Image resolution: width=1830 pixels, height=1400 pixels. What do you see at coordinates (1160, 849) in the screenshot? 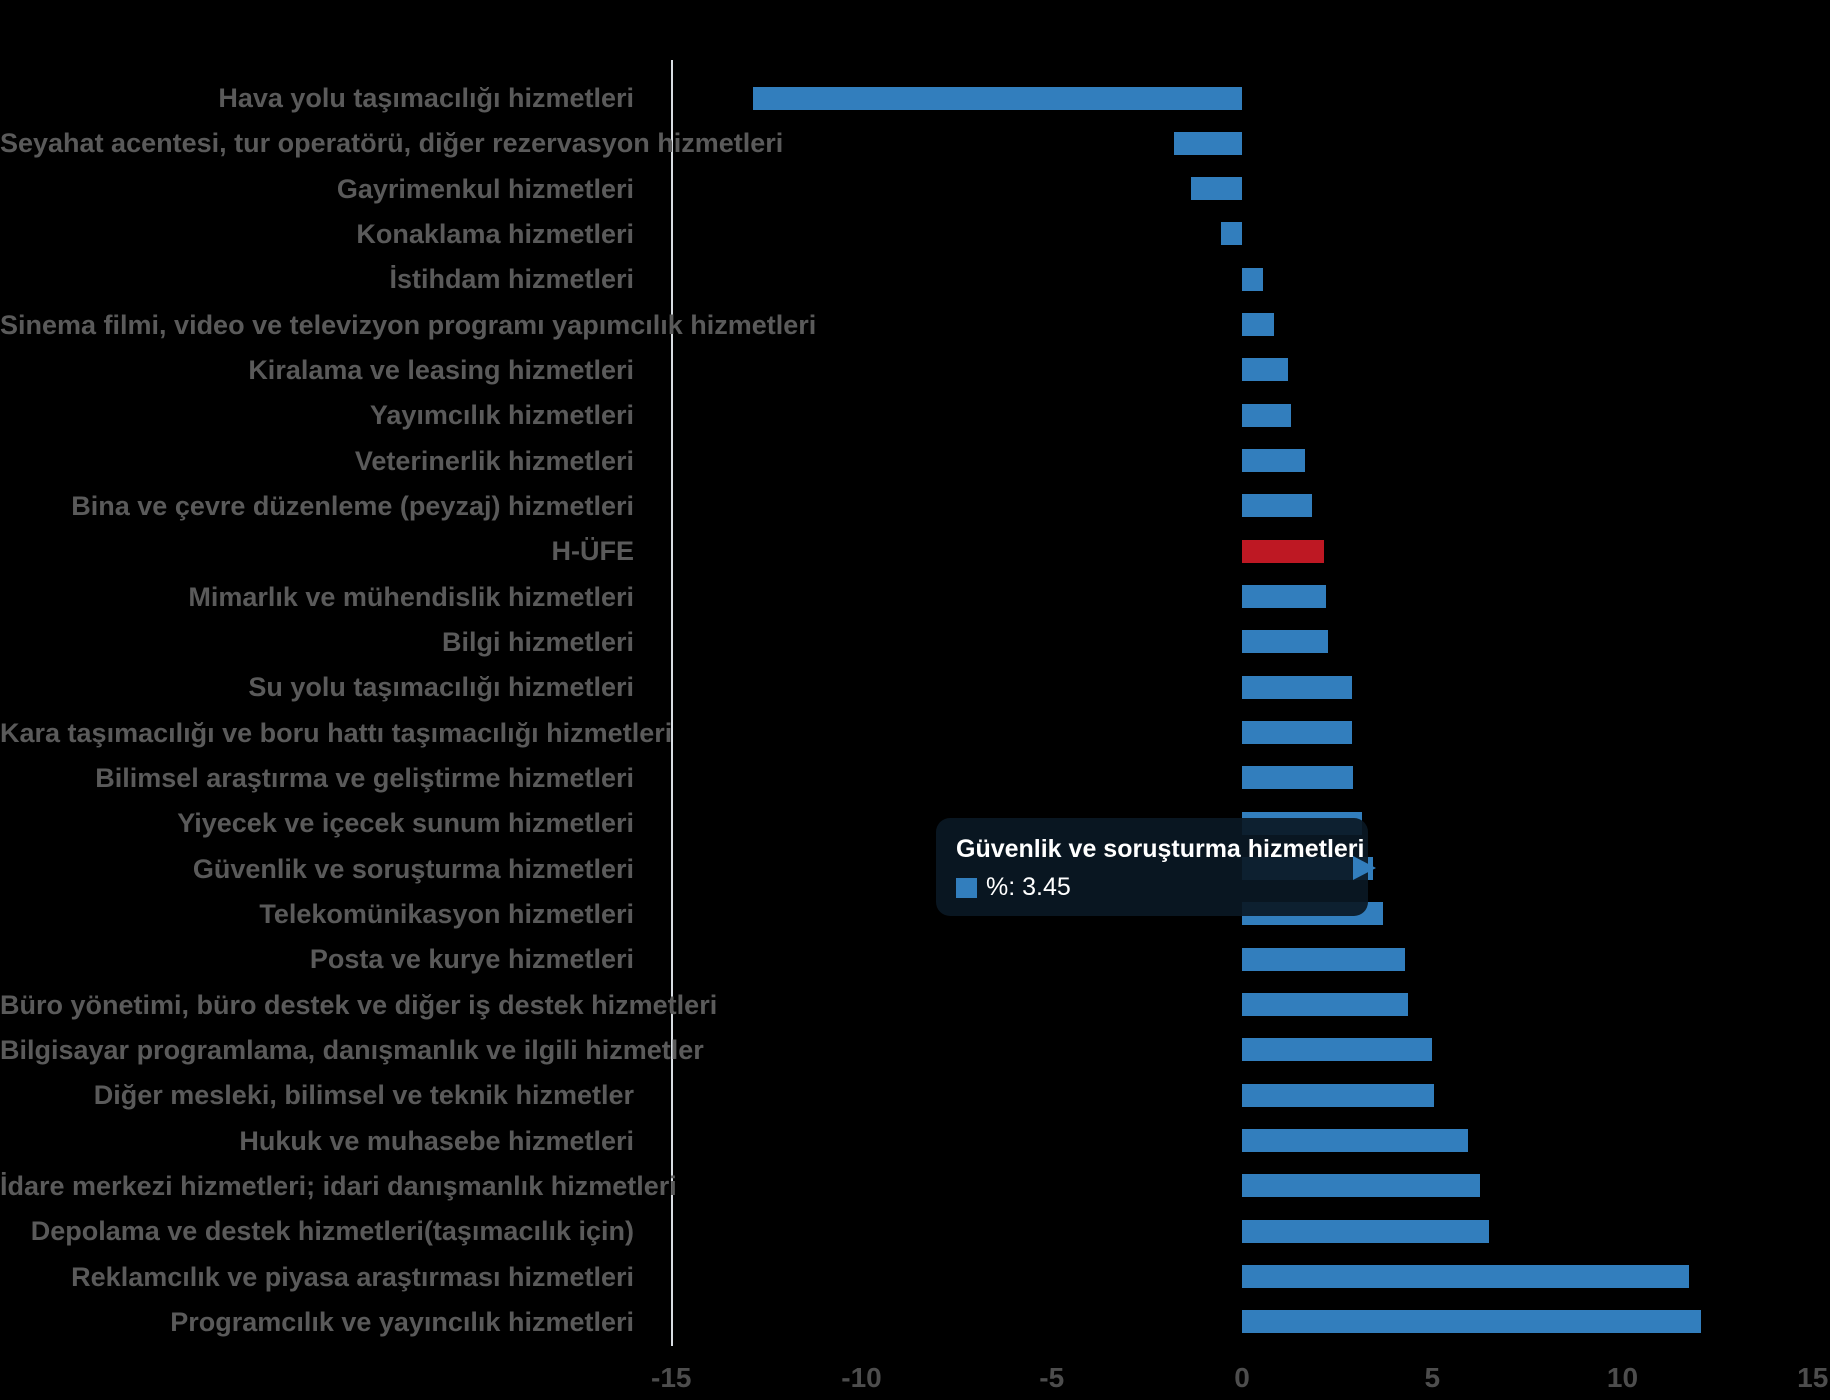
I see `tooltip-title: Güvenlik ve soruşturma hizmetleri` at bounding box center [1160, 849].